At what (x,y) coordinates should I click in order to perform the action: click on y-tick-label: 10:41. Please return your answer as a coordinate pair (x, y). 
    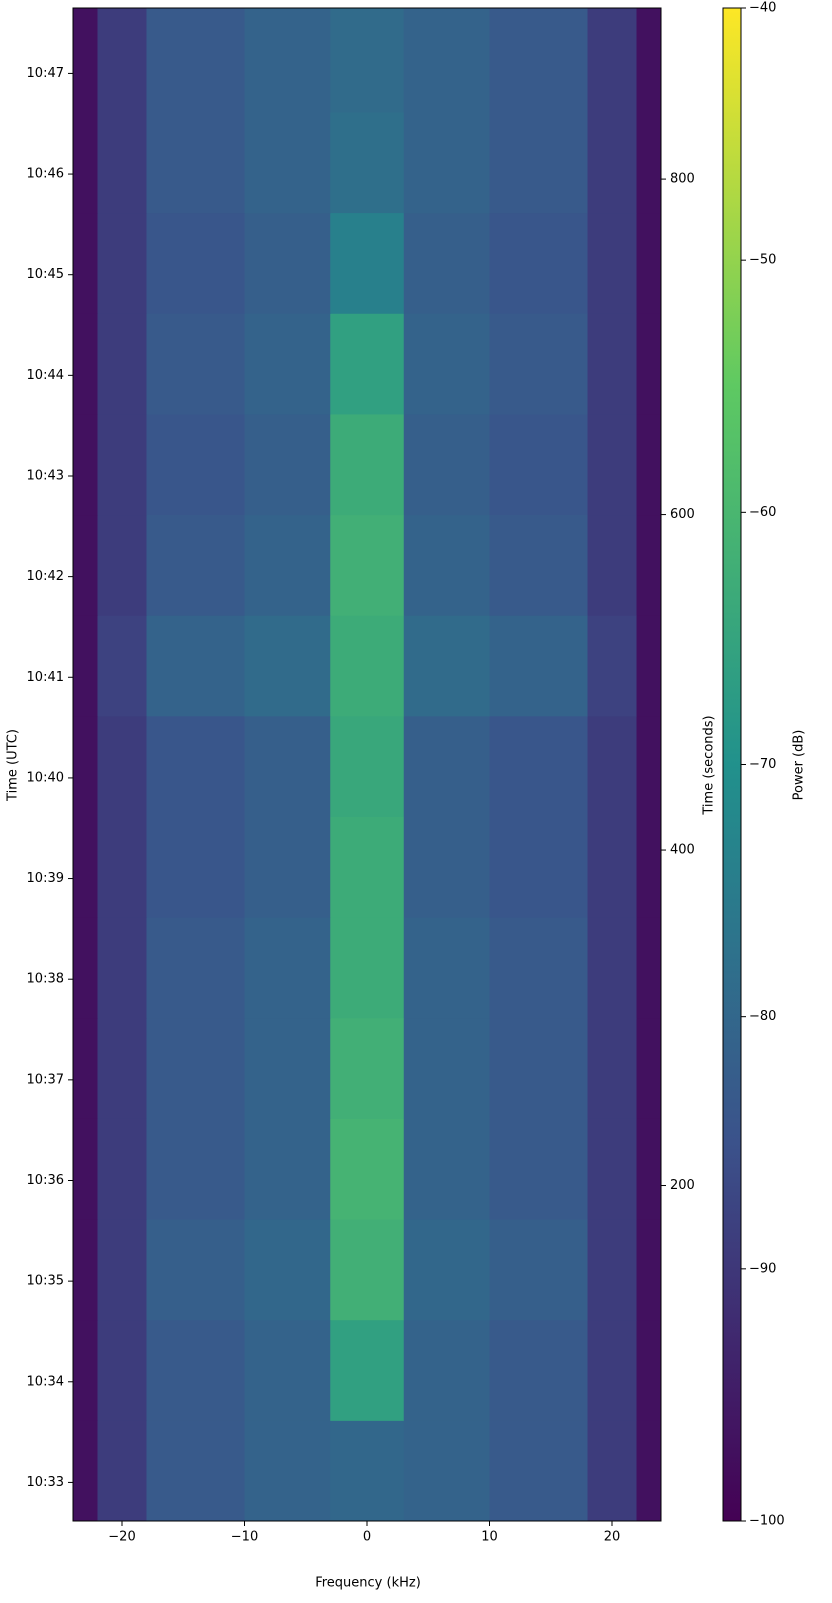
    Looking at the image, I should click on (45, 677).